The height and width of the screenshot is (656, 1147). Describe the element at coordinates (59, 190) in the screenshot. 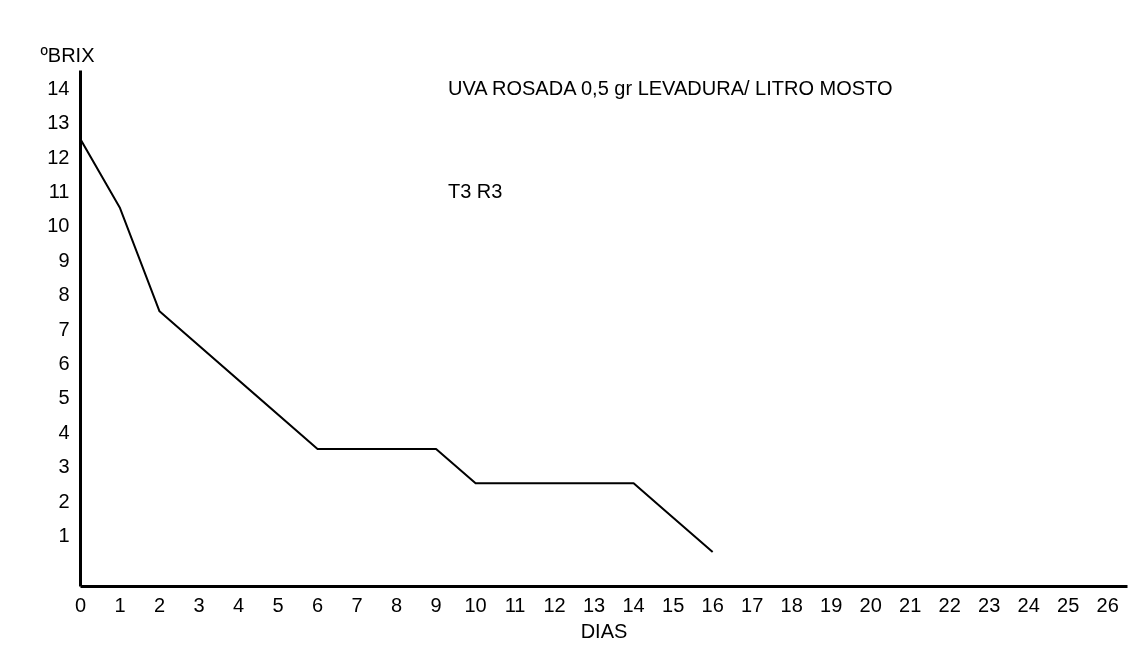

I see `y-tick-label: 11` at that location.